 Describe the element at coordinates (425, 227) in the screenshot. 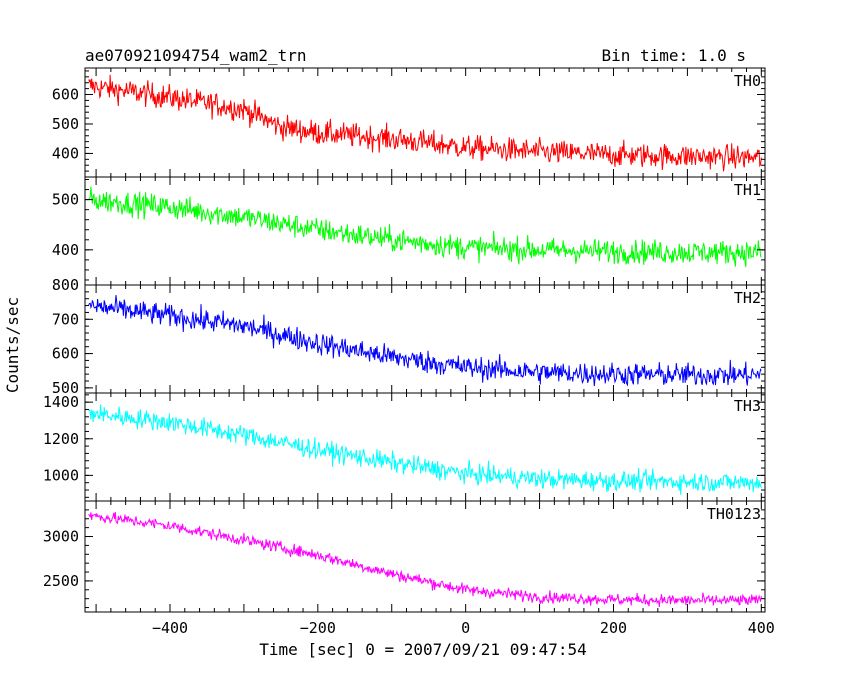

I see `series-line-th1` at that location.